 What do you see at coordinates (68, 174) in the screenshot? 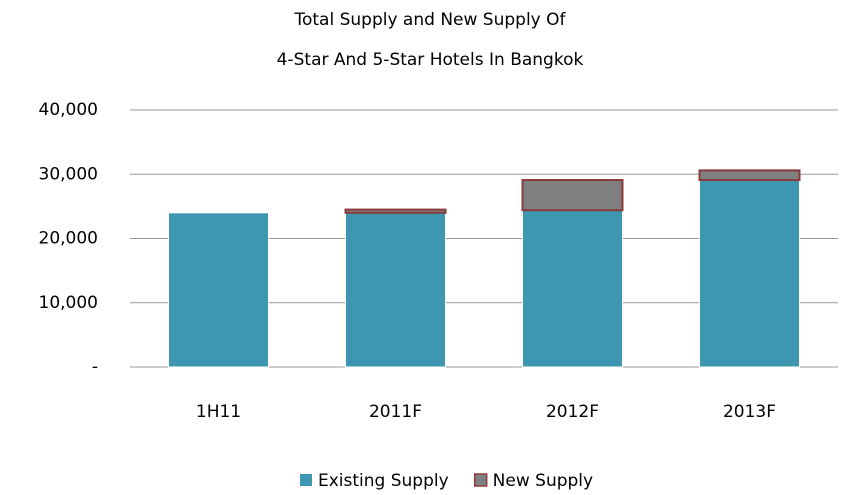
I see `y-tick-label: 30,000` at bounding box center [68, 174].